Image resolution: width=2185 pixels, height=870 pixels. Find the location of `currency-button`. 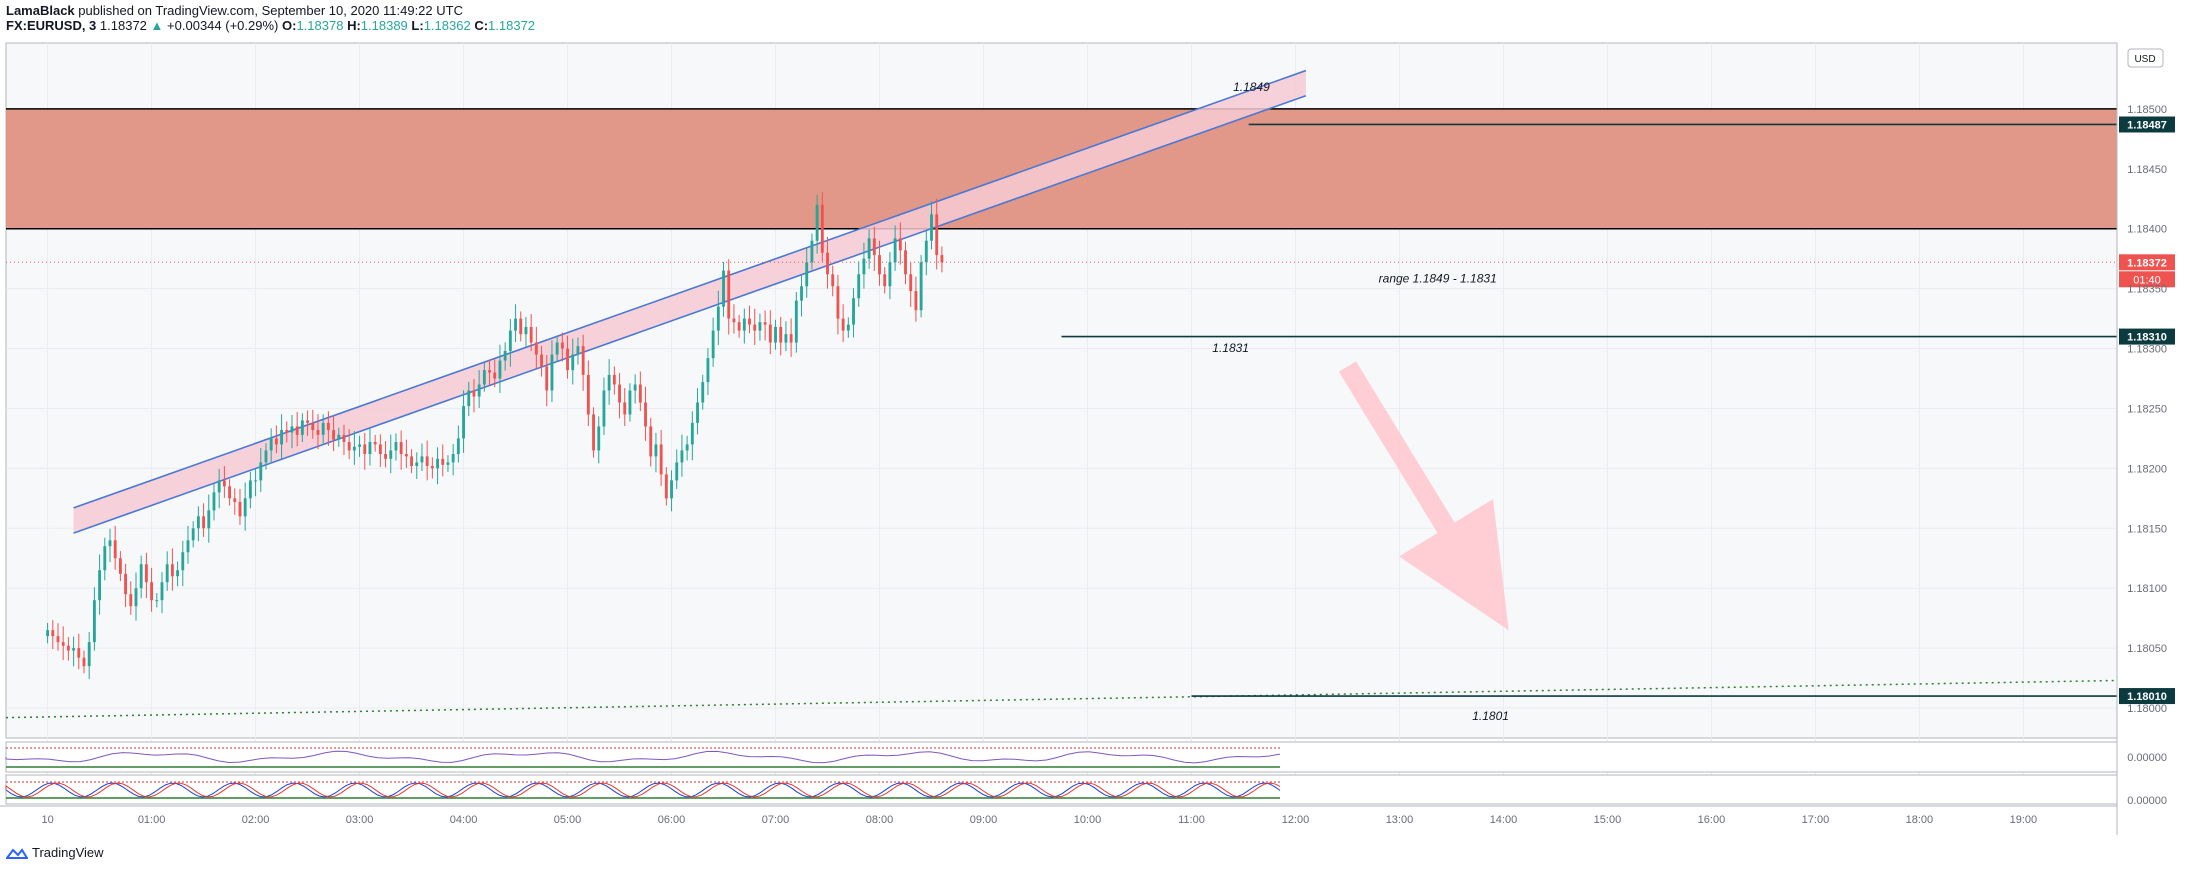

currency-button is located at coordinates (2145, 58).